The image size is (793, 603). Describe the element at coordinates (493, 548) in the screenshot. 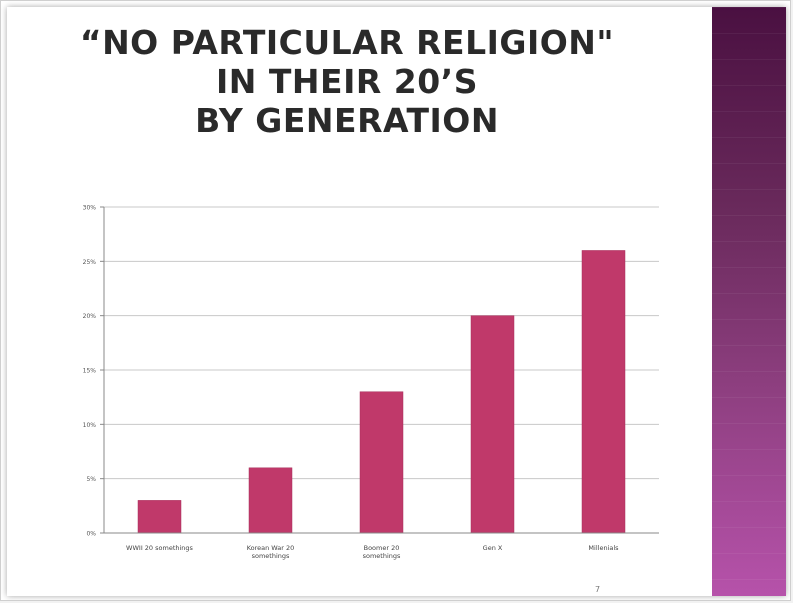

I see `x-tick-label: Gen X` at that location.